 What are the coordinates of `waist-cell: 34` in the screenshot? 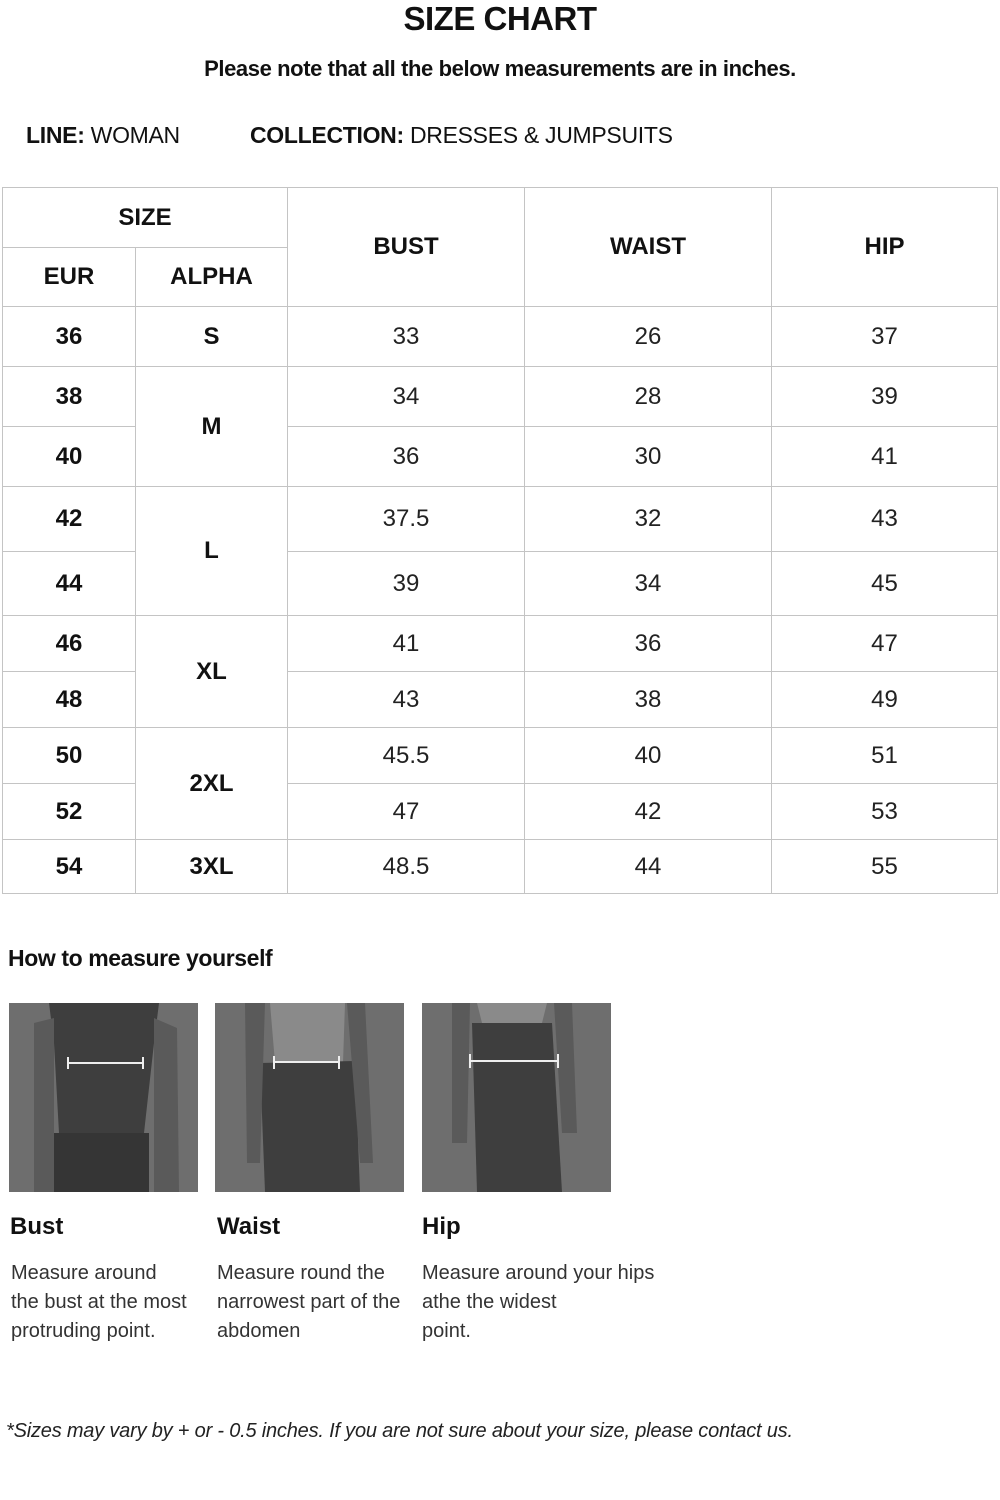 It's located at (648, 583).